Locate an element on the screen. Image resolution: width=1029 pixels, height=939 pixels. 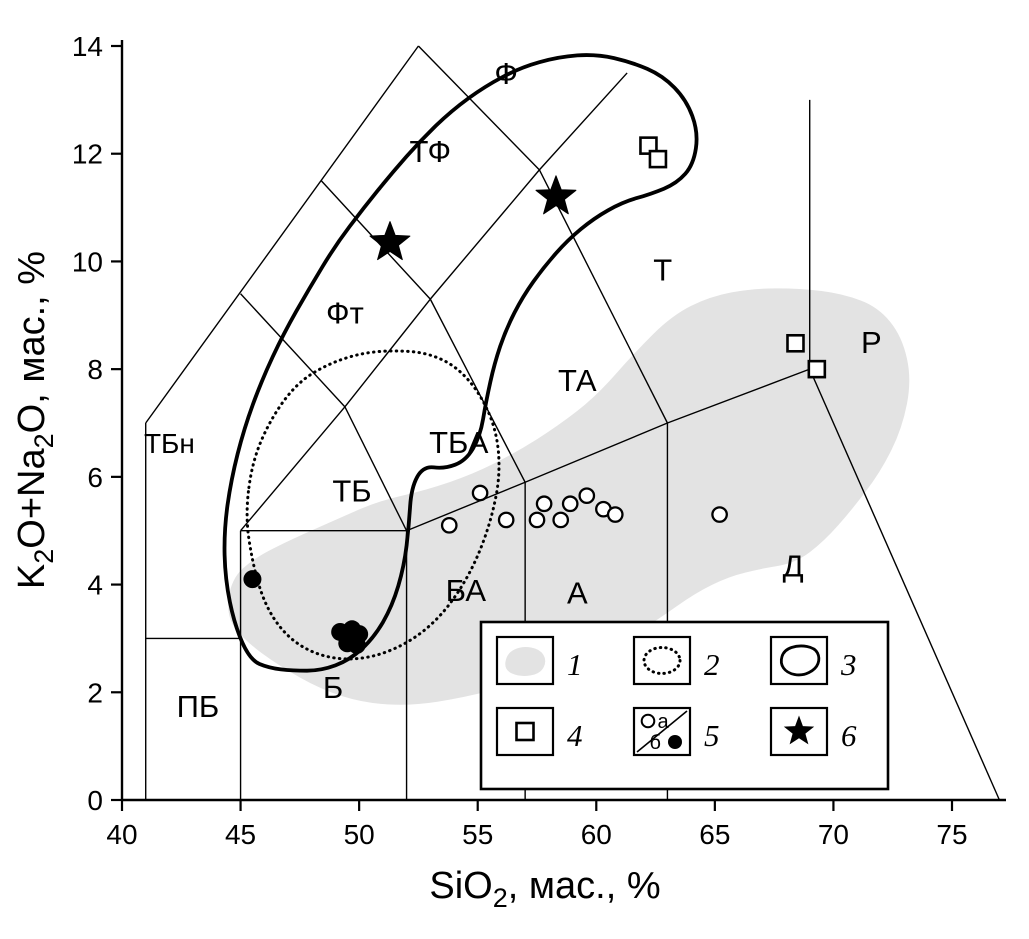
x-tick-label: 40 is located at coordinates (121, 834).